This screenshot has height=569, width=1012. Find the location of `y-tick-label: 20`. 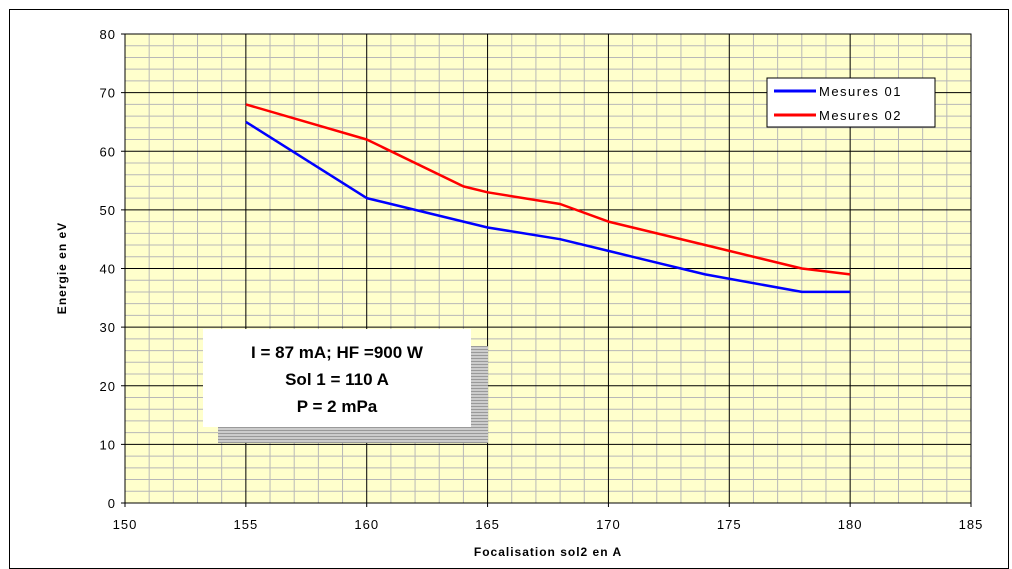

y-tick-label: 20 is located at coordinates (108, 386).